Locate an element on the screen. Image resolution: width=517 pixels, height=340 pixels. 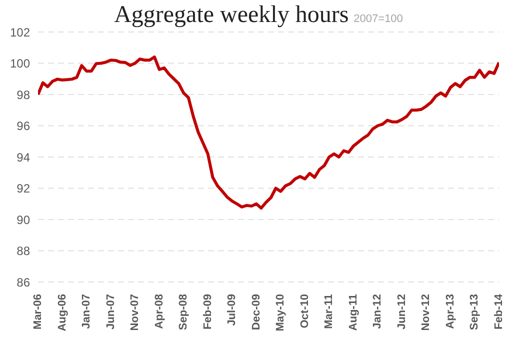
x-tick-label: Jun-12 is located at coordinates (402, 312).